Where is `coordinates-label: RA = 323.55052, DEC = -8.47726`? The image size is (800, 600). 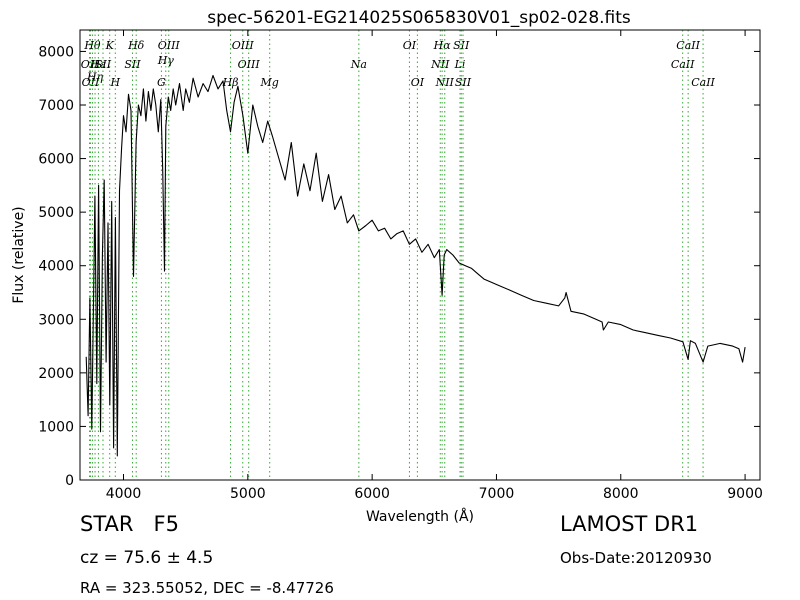 coordinates-label: RA = 323.55052, DEC = -8.47726 is located at coordinates (207, 588).